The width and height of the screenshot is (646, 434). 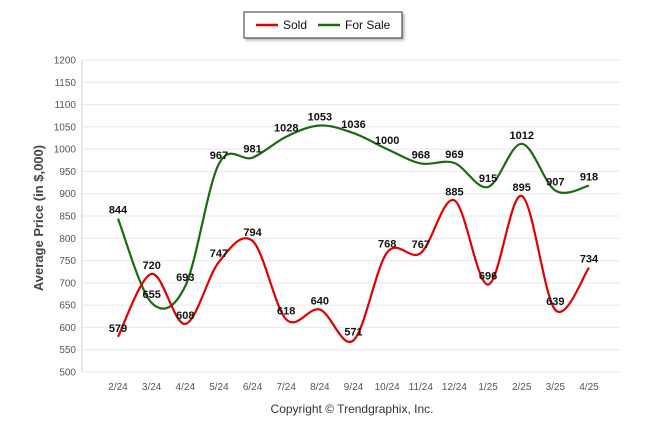 What do you see at coordinates (320, 302) in the screenshot?
I see `data-label-sold: 640` at bounding box center [320, 302].